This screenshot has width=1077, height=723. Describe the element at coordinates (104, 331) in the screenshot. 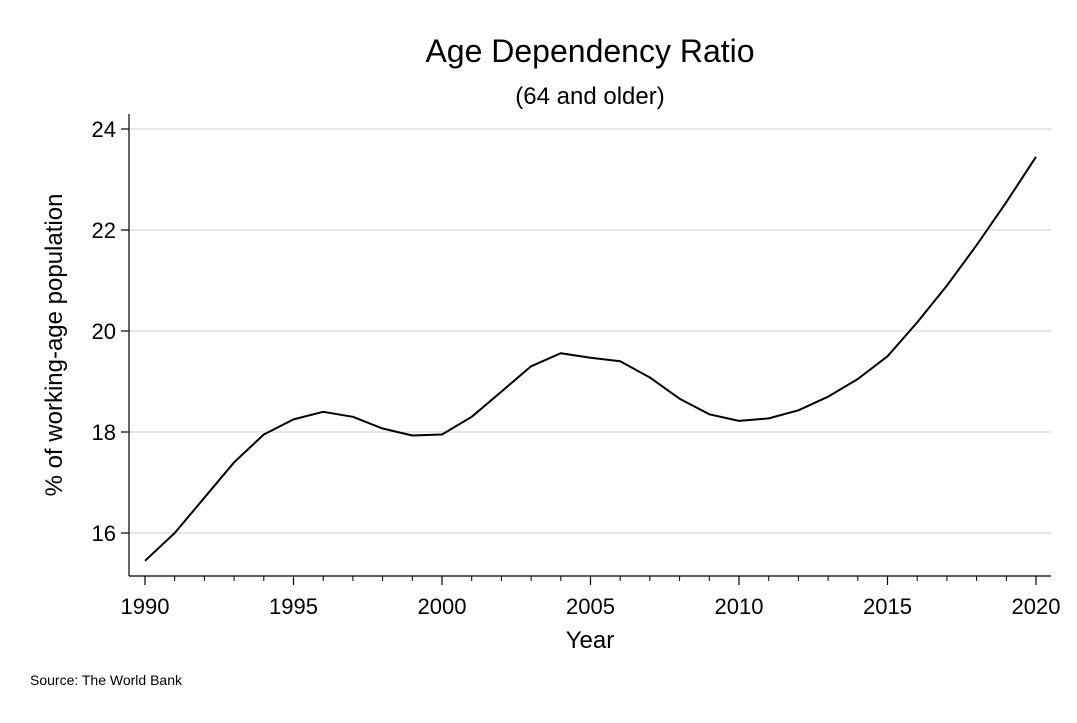

I see `y-tick-label-20: 20` at that location.